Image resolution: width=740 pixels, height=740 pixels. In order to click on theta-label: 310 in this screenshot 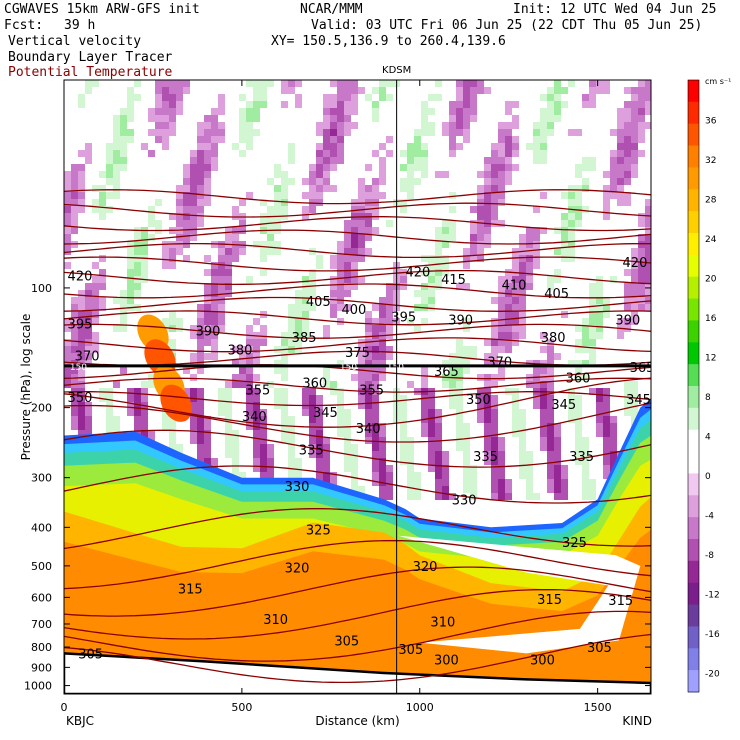, I will do `click(442, 622)`.